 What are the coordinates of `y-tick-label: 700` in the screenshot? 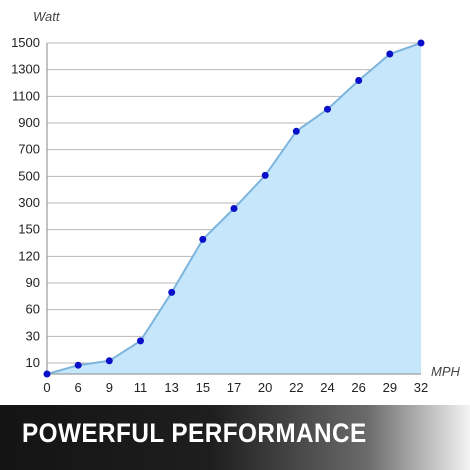 It's located at (29, 149).